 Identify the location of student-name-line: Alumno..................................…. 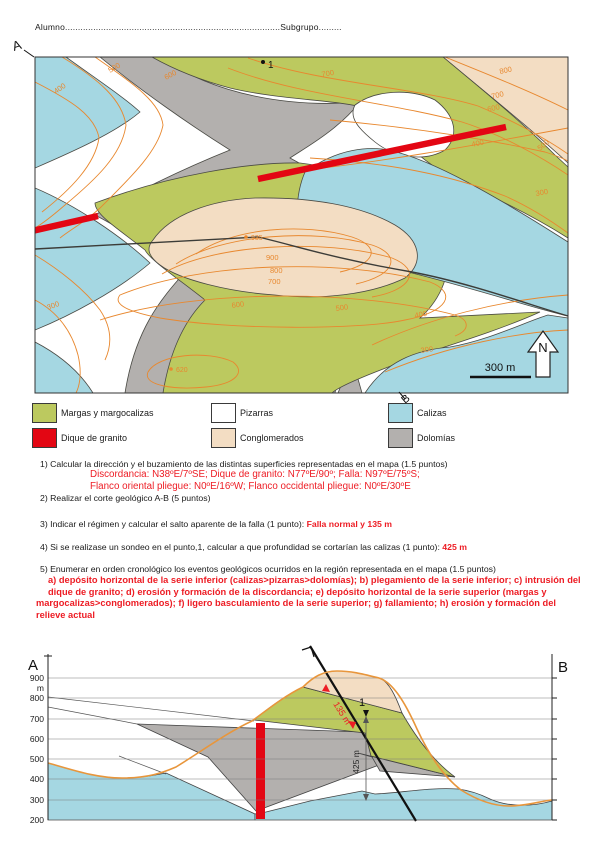
(188, 27).